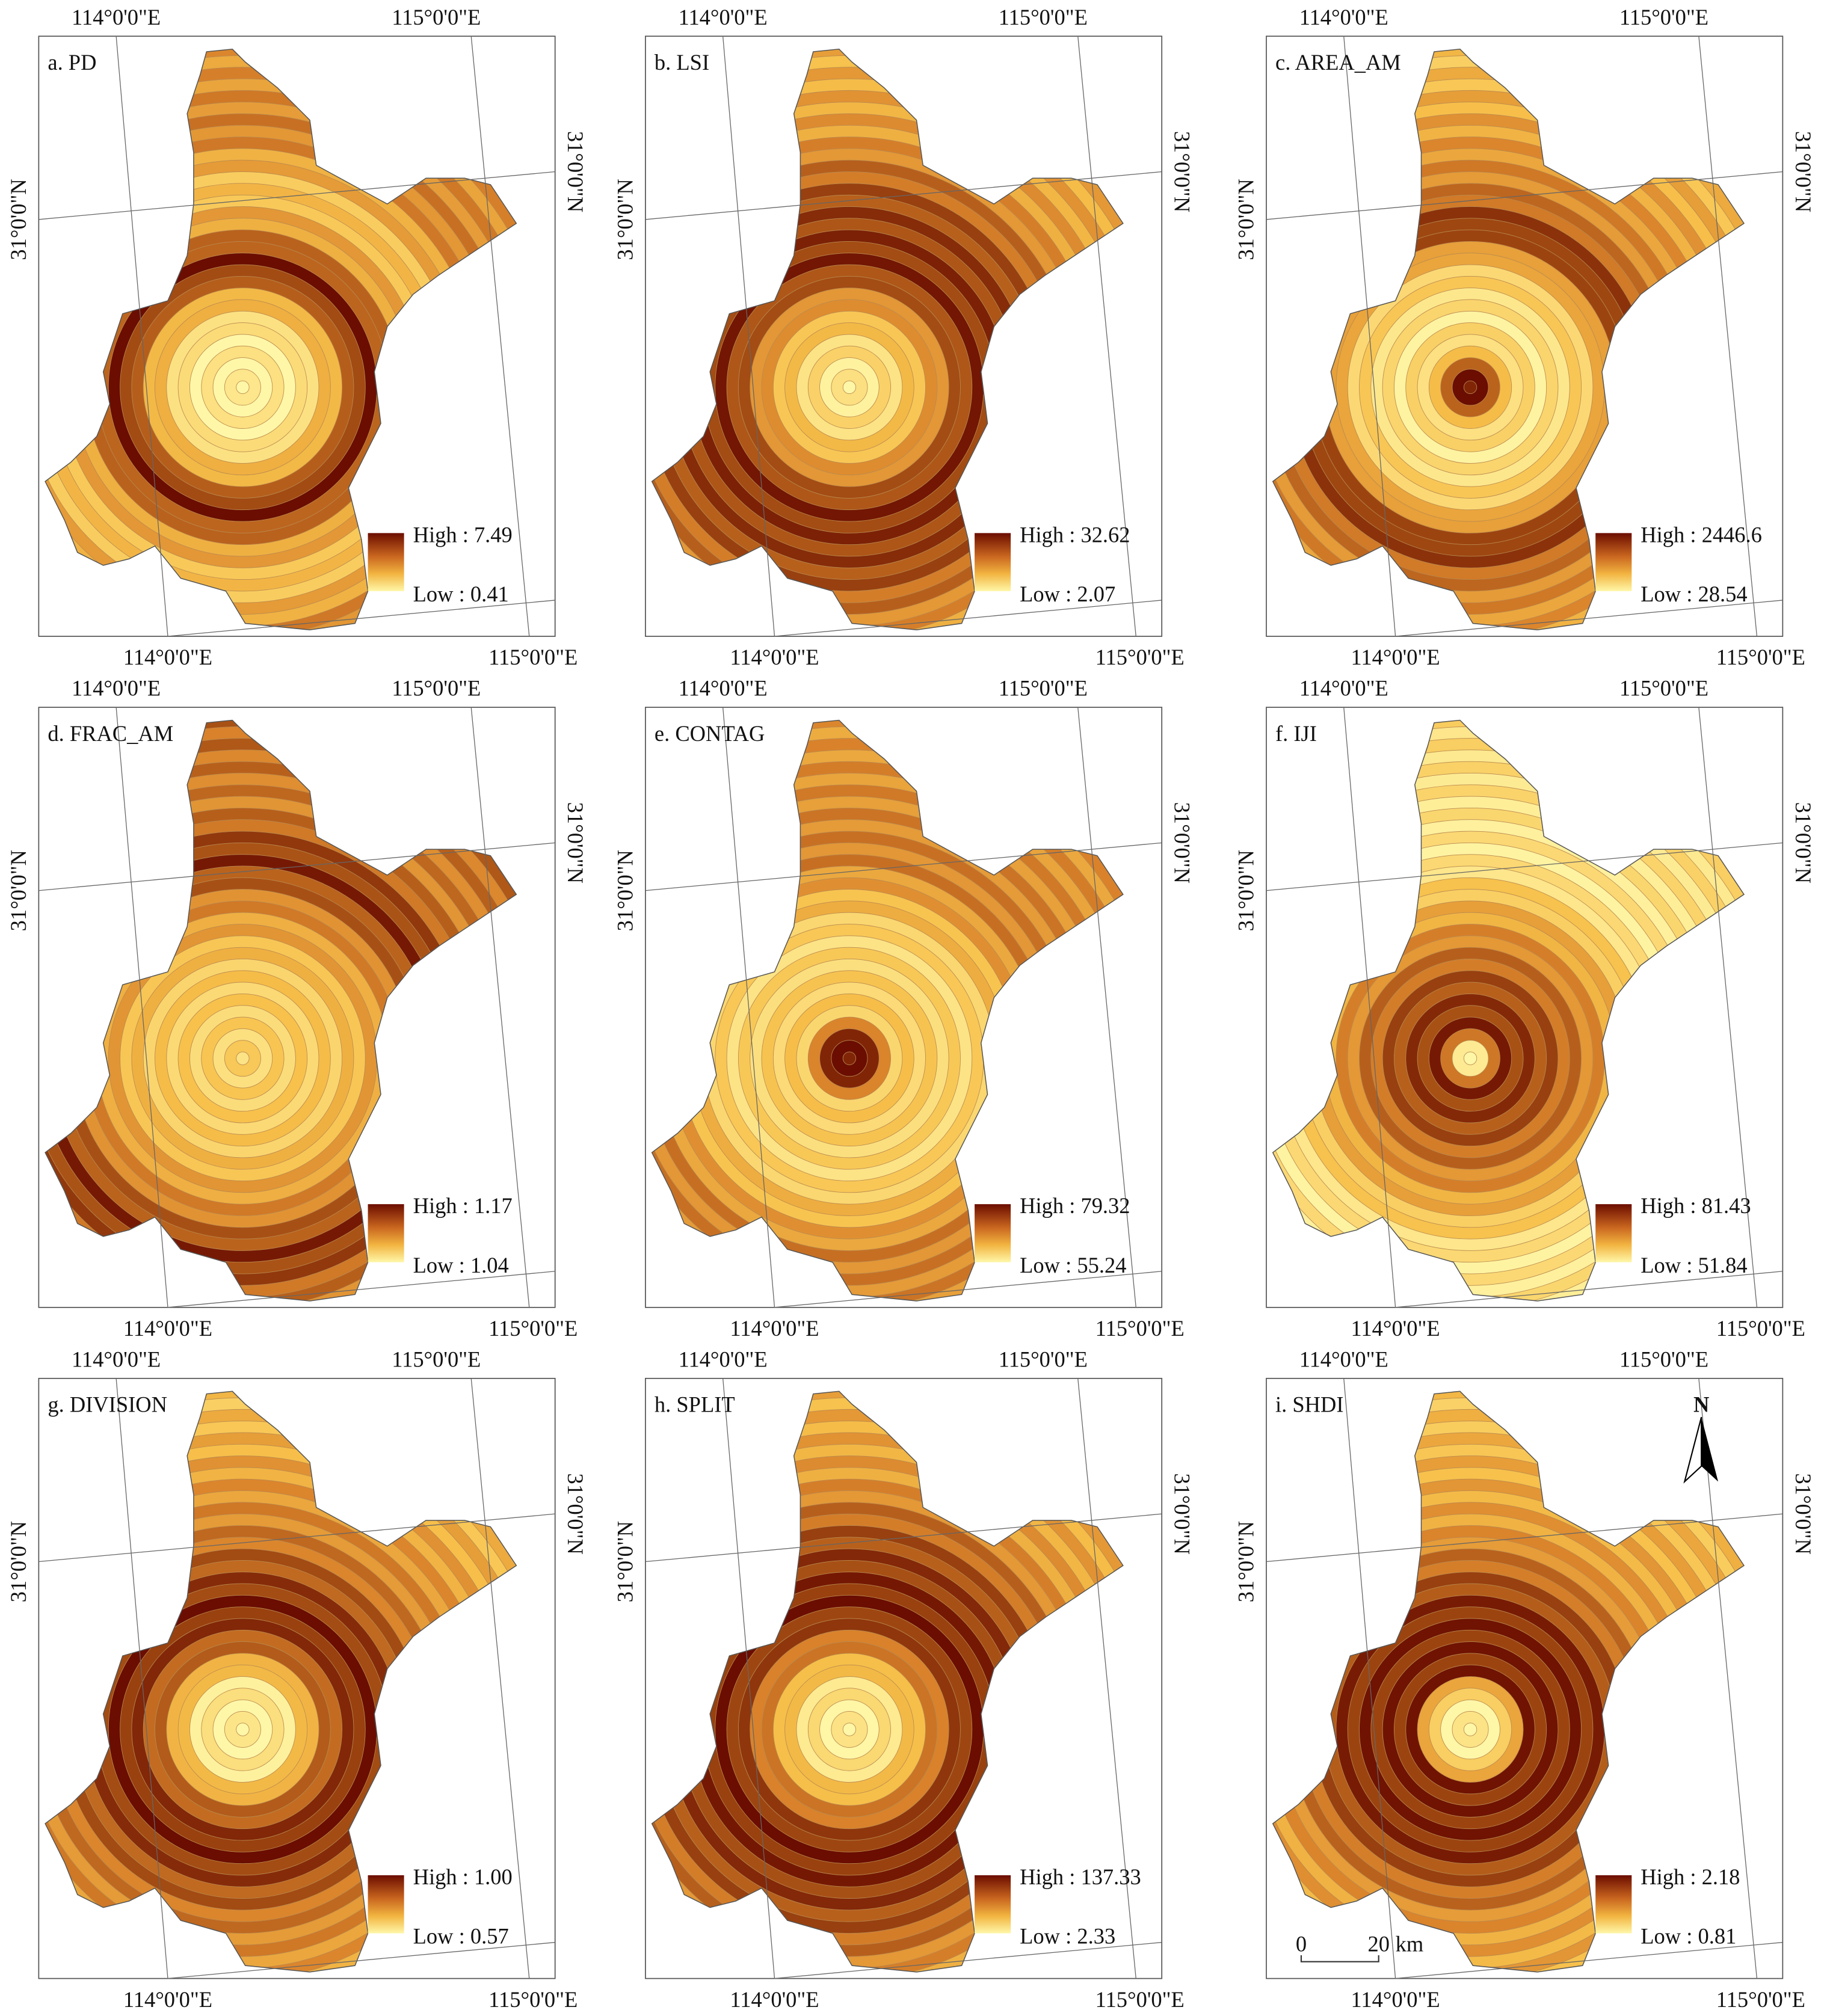 Image resolution: width=1824 pixels, height=2016 pixels. Describe the element at coordinates (1410, 1944) in the screenshot. I see `scale-unit: km` at that location.